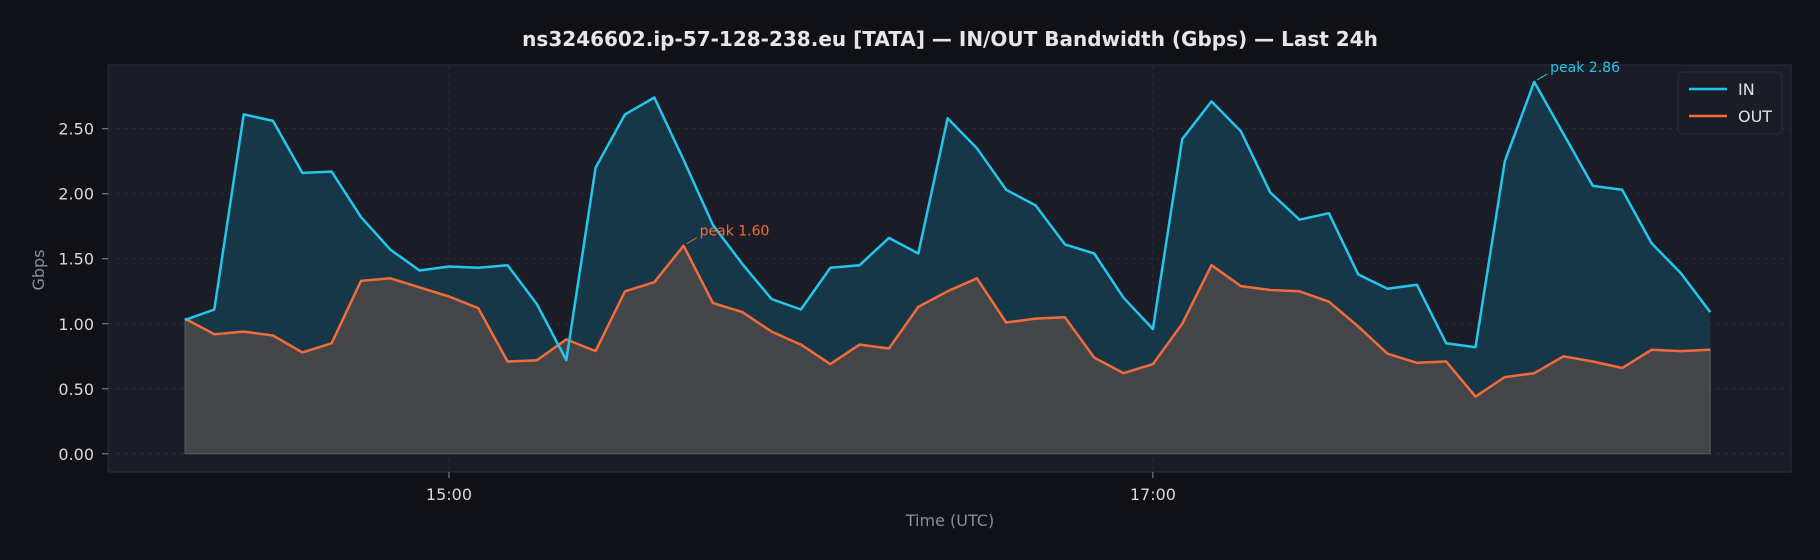  I want to click on y-tick-label: 2.50, so click(76, 129).